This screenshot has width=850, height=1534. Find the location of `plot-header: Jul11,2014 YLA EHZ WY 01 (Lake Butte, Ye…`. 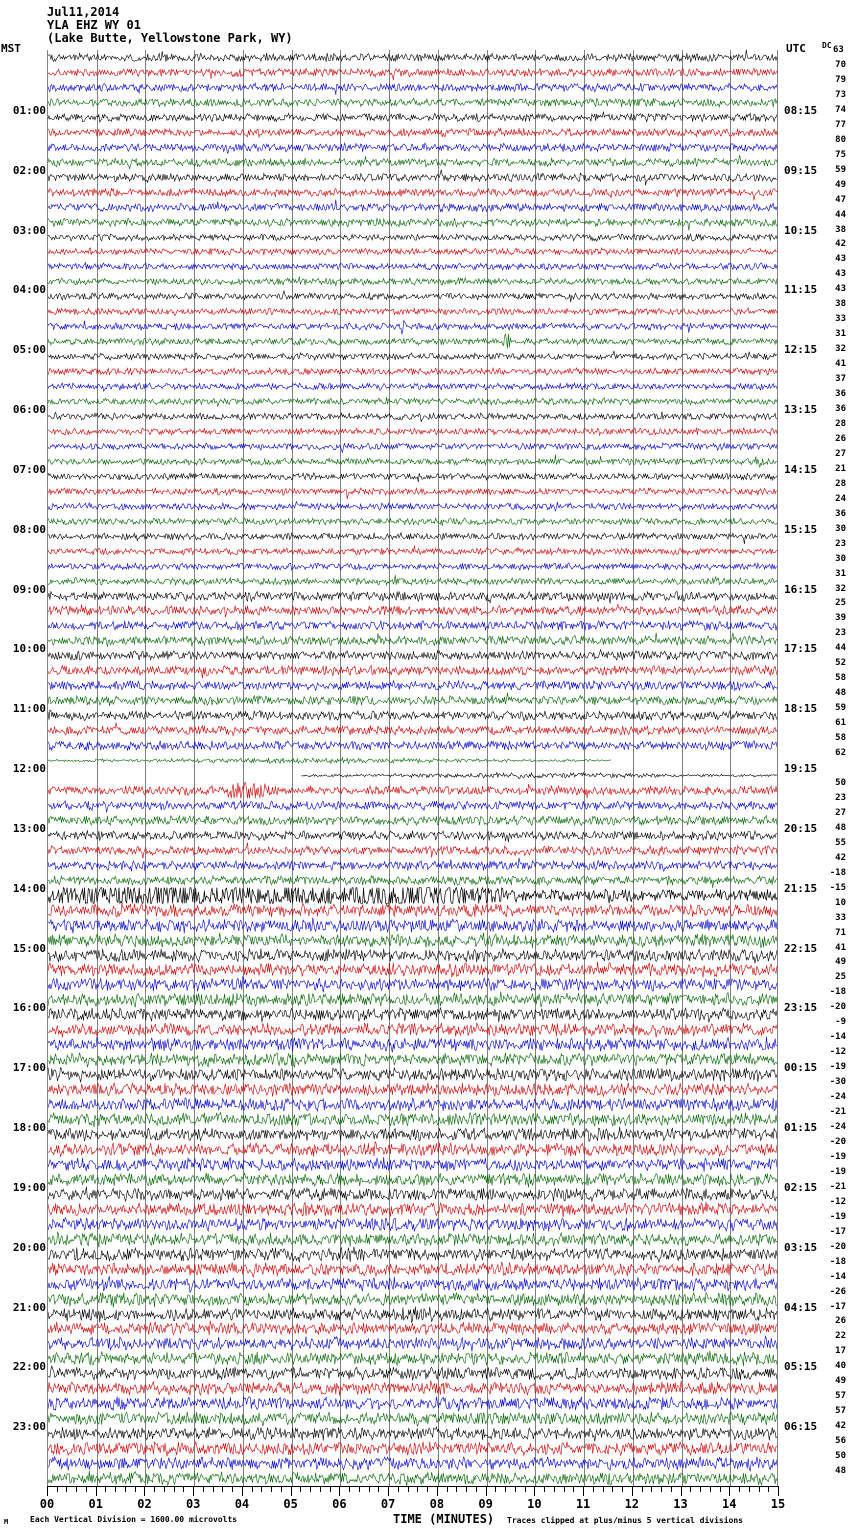

plot-header: Jul11,2014 YLA EHZ WY 01 (Lake Butte, Ye… is located at coordinates (170, 25).